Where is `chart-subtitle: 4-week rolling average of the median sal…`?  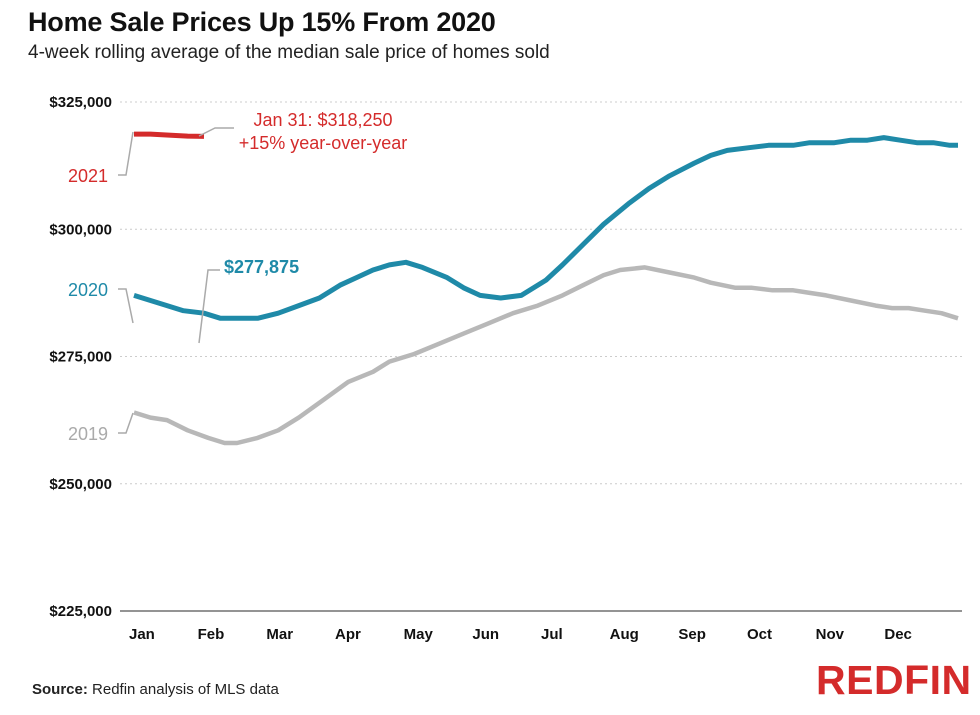 chart-subtitle: 4-week rolling average of the median sal… is located at coordinates (289, 52).